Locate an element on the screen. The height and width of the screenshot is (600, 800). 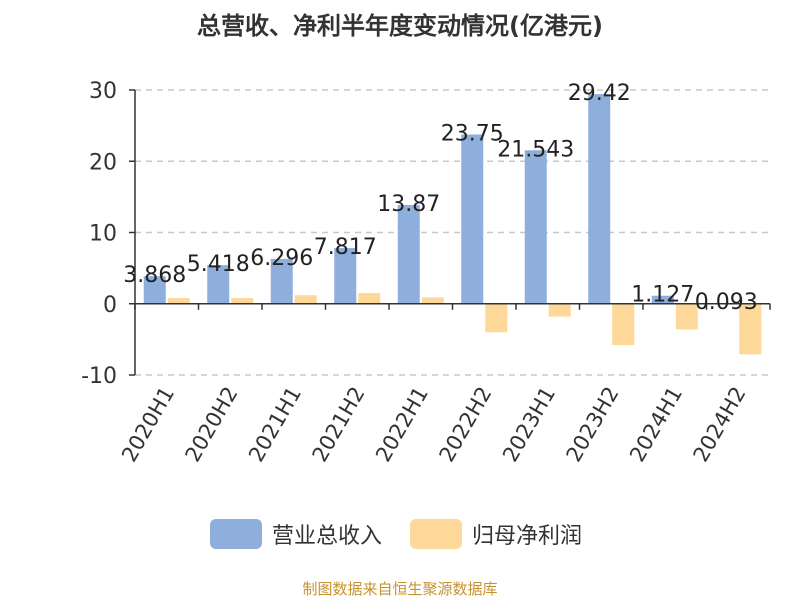
x-tick-label: 2020H2 is located at coordinates (211, 425).